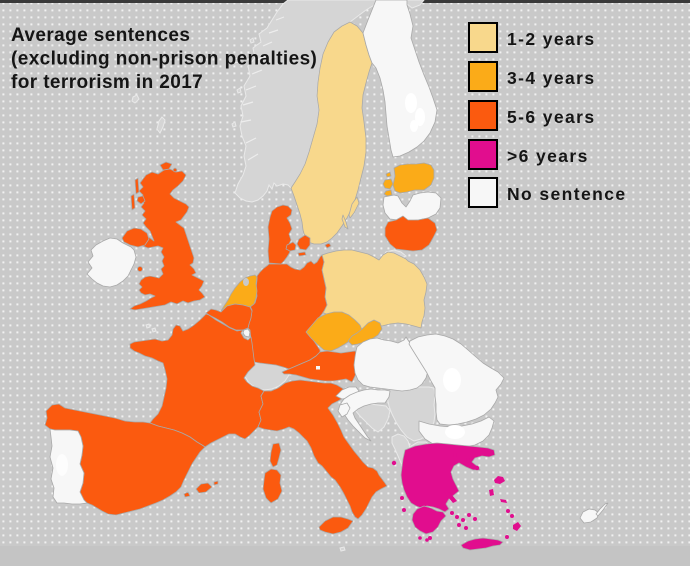 The width and height of the screenshot is (690, 566). Describe the element at coordinates (566, 194) in the screenshot. I see `svg-text: No sentence` at that location.